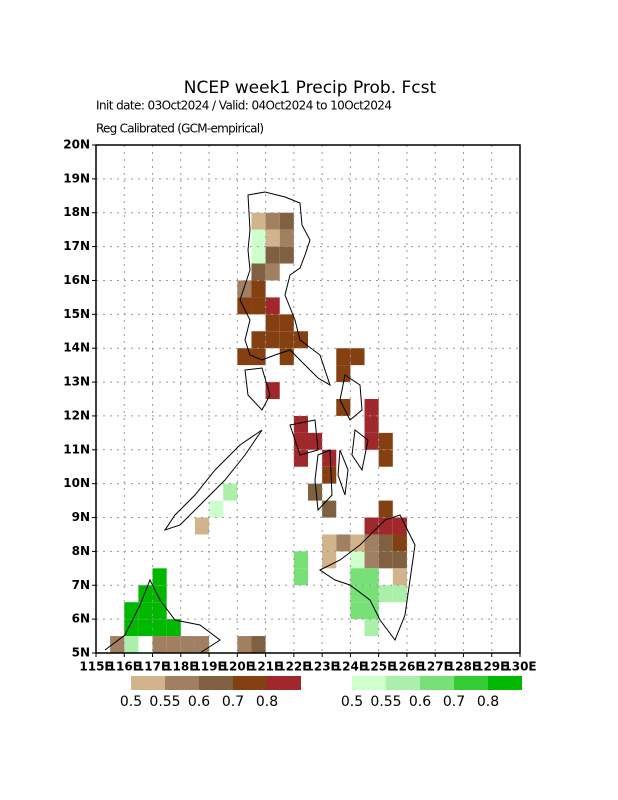 This screenshot has width=618, height=800. I want to click on legend-label: 0.8, so click(267, 702).